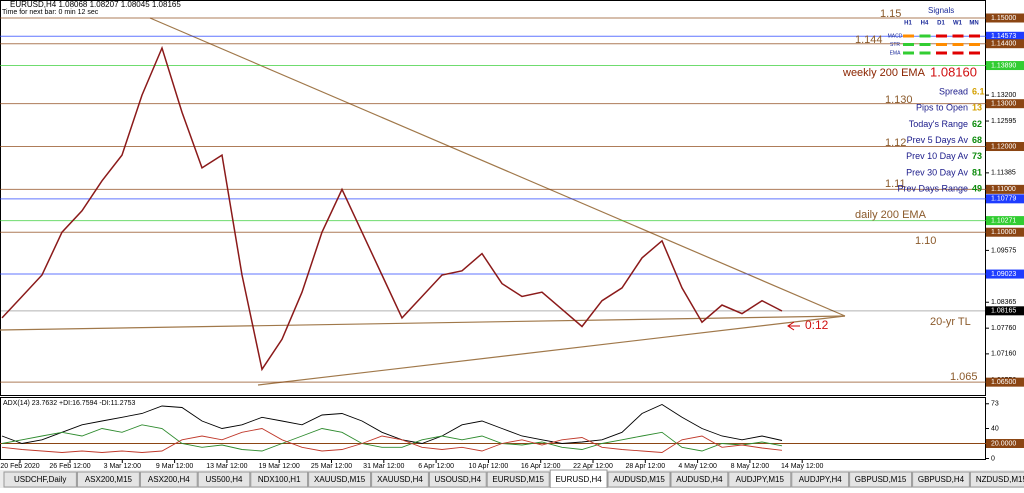 This screenshot has height=493, width=1024. Describe the element at coordinates (578, 479) in the screenshot. I see `tab-label: EURUSD,H4` at that location.